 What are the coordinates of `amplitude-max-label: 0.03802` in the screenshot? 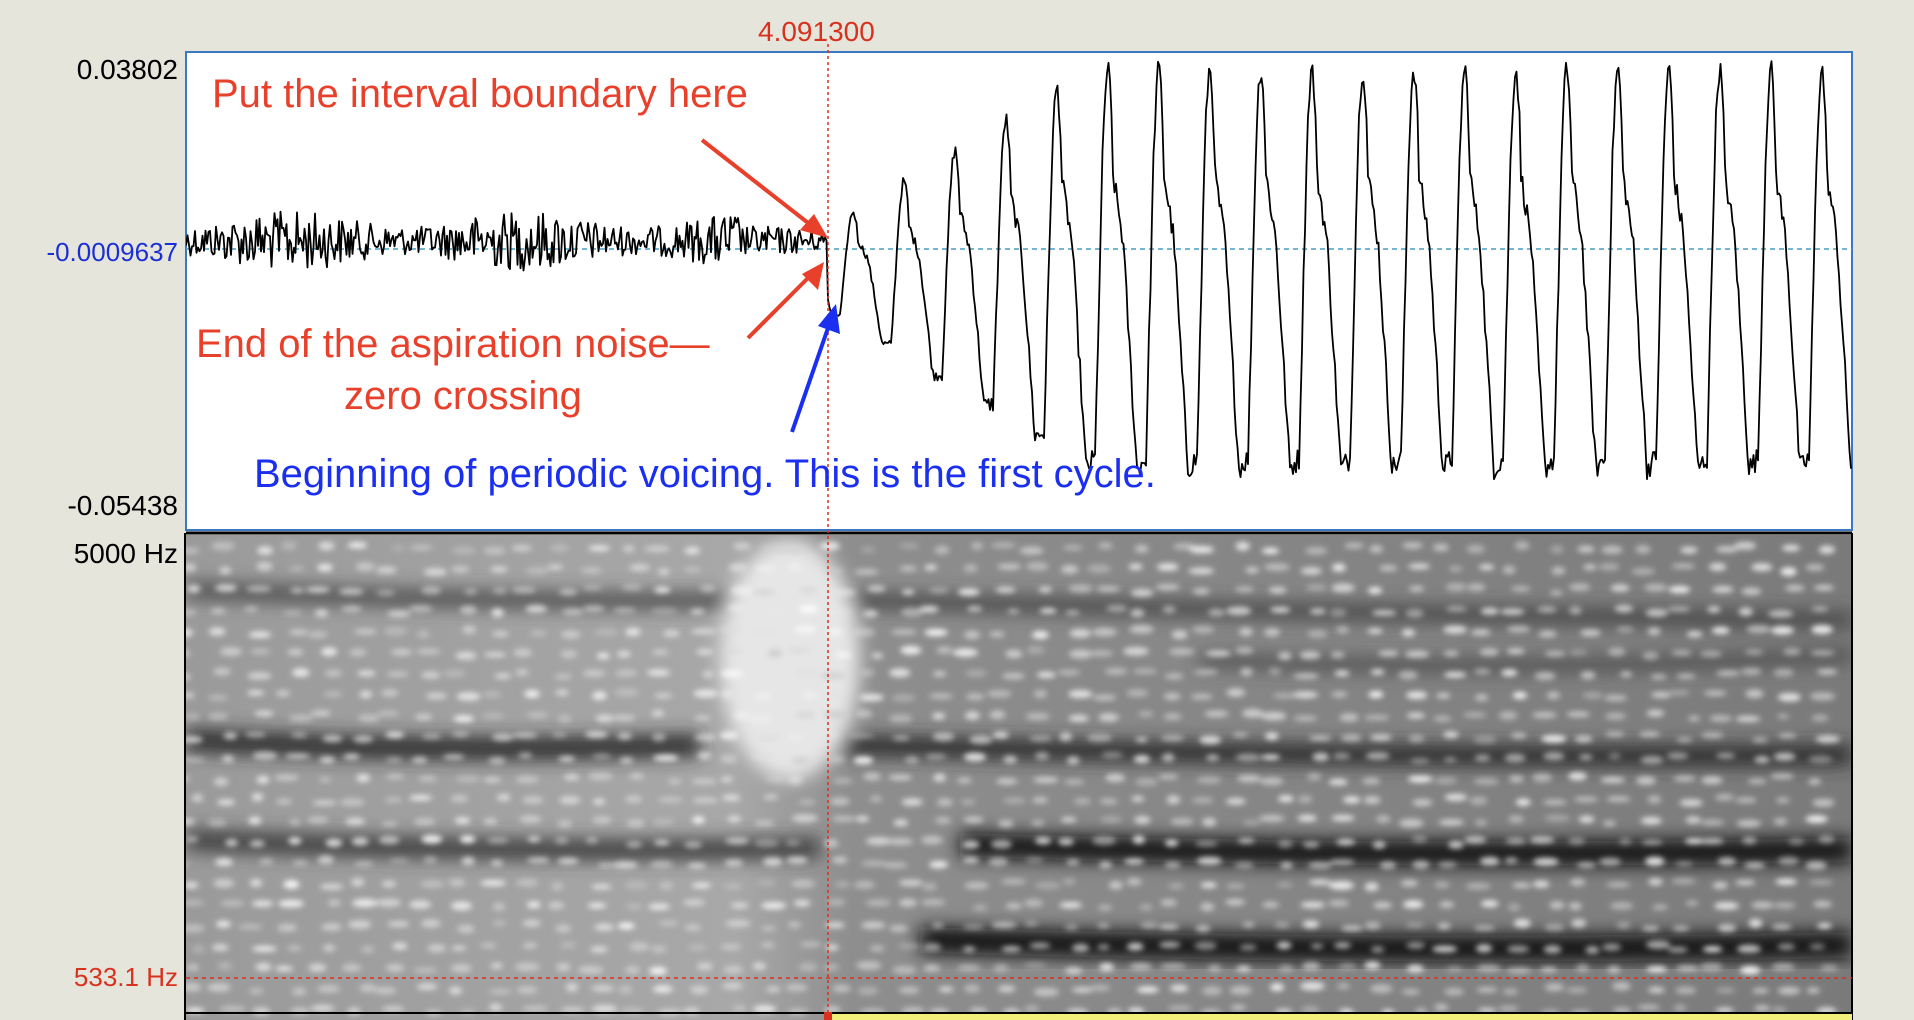 It's located at (127, 69).